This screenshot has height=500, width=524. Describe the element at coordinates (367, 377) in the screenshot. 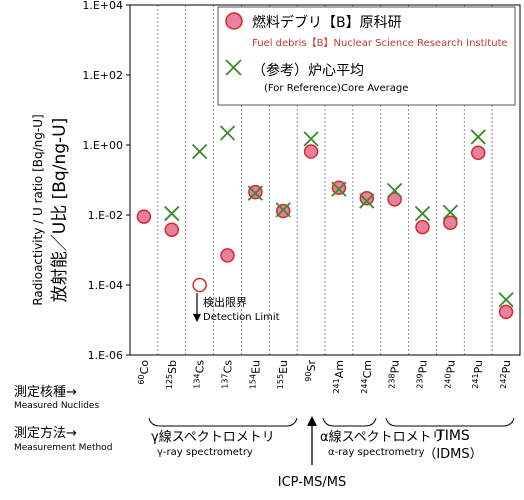

I see `nuclide-label: 244Cm` at that location.